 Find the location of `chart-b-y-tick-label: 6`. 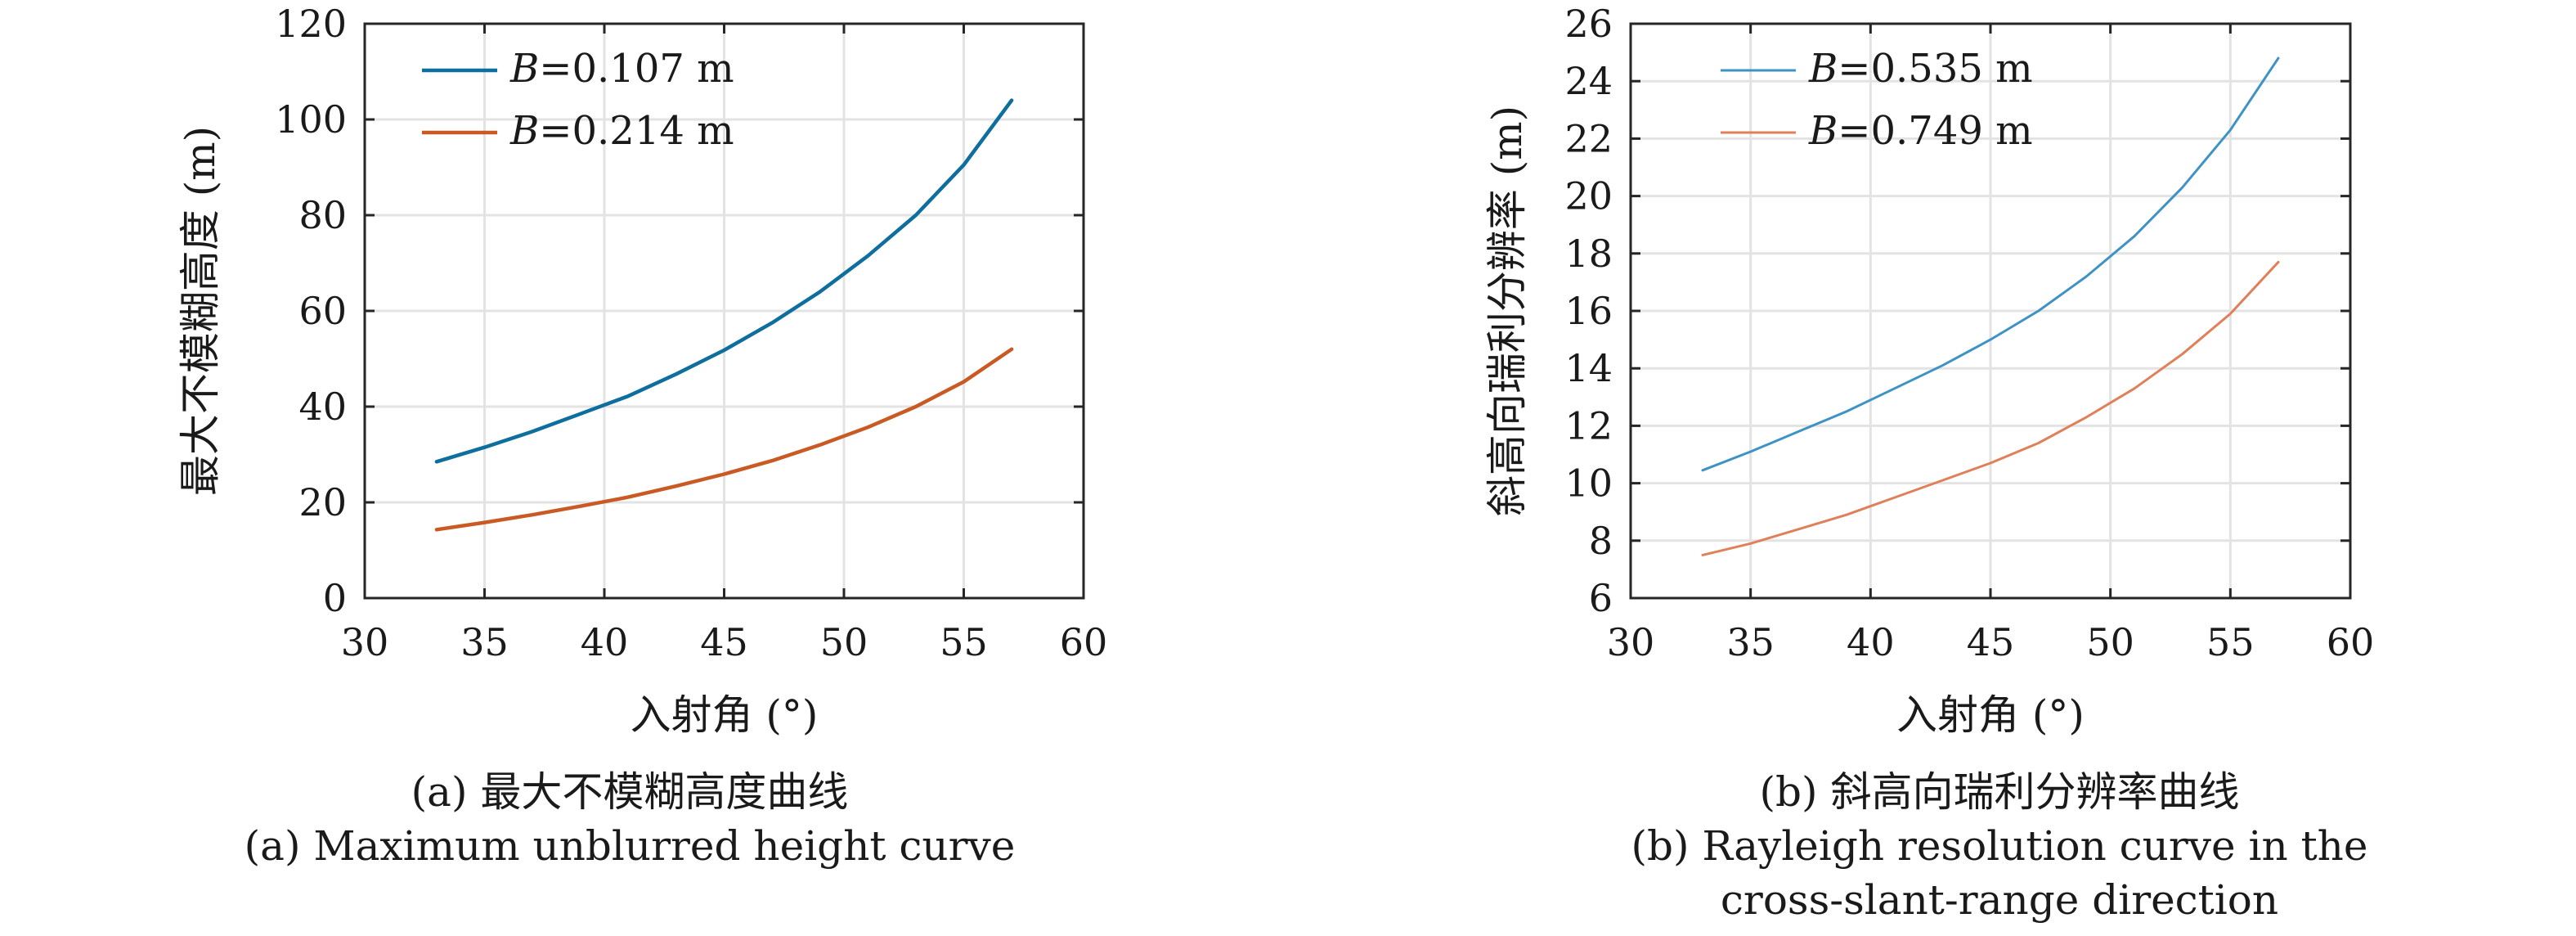

chart-b-y-tick-label: 6 is located at coordinates (1601, 598).